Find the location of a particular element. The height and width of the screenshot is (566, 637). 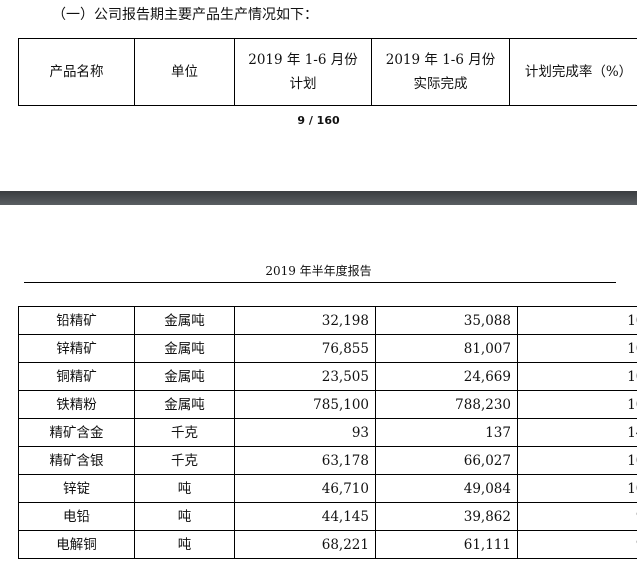

section-intro: （一）公司报告期主要产品生产情况如下： is located at coordinates (185, 15).